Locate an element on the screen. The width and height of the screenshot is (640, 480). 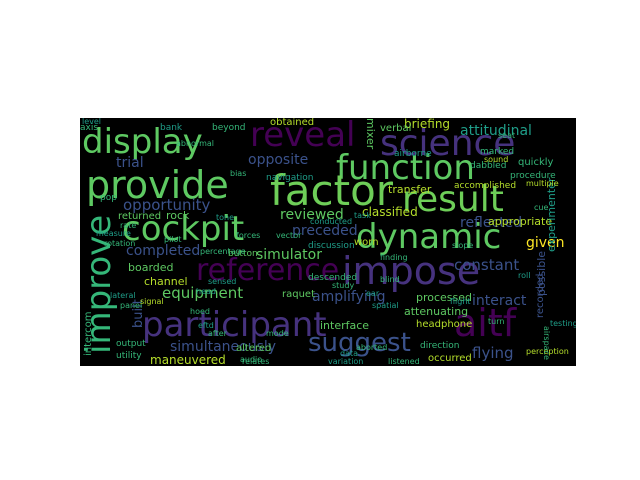
word-sensed: sensed is located at coordinates (222, 281).